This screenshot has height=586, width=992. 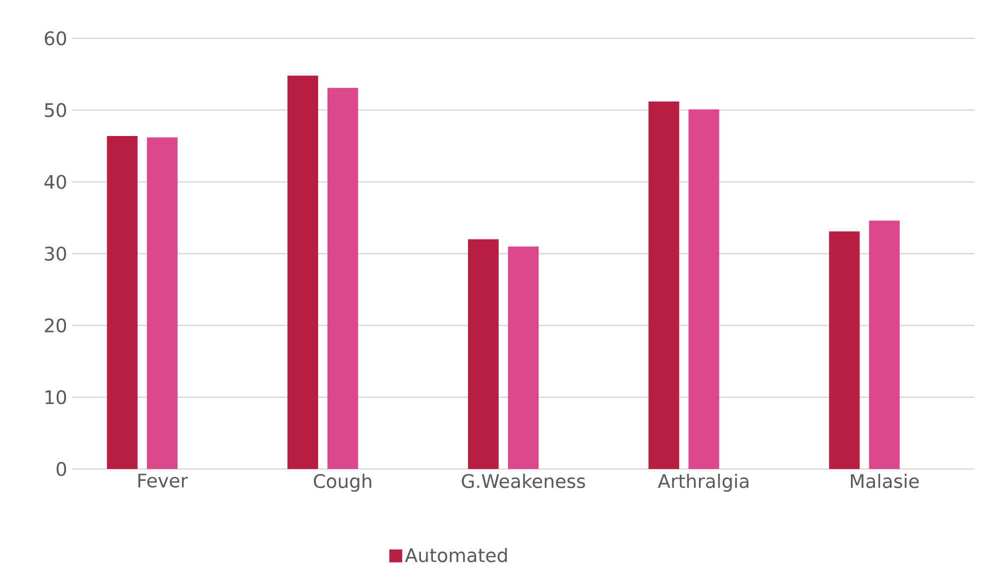 I want to click on legend-label: Automated, so click(x=456, y=555).